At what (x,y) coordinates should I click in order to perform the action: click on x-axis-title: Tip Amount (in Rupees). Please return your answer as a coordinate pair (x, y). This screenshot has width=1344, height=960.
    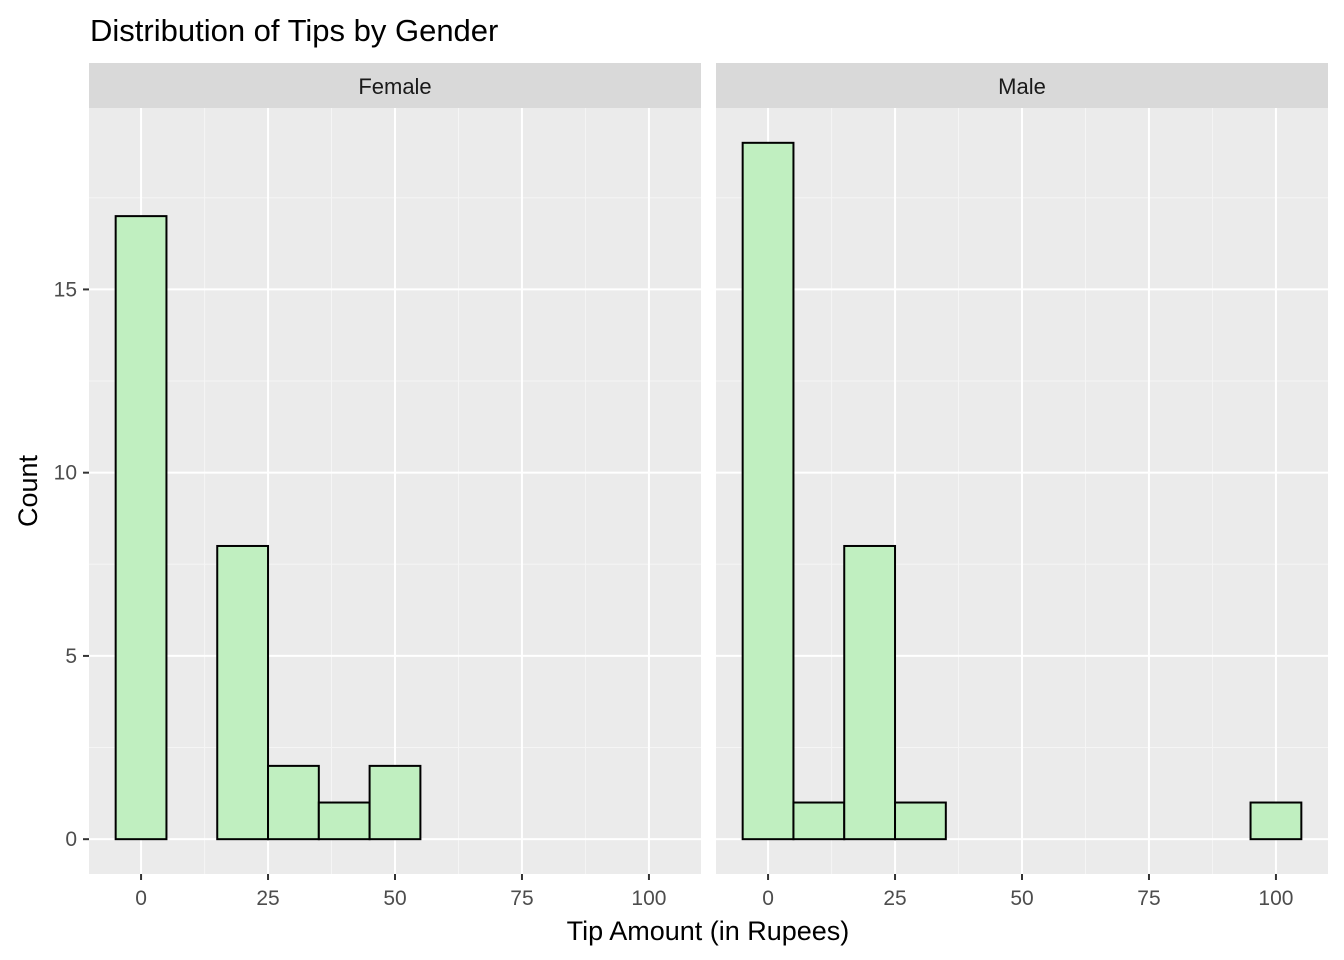
    Looking at the image, I should click on (708, 931).